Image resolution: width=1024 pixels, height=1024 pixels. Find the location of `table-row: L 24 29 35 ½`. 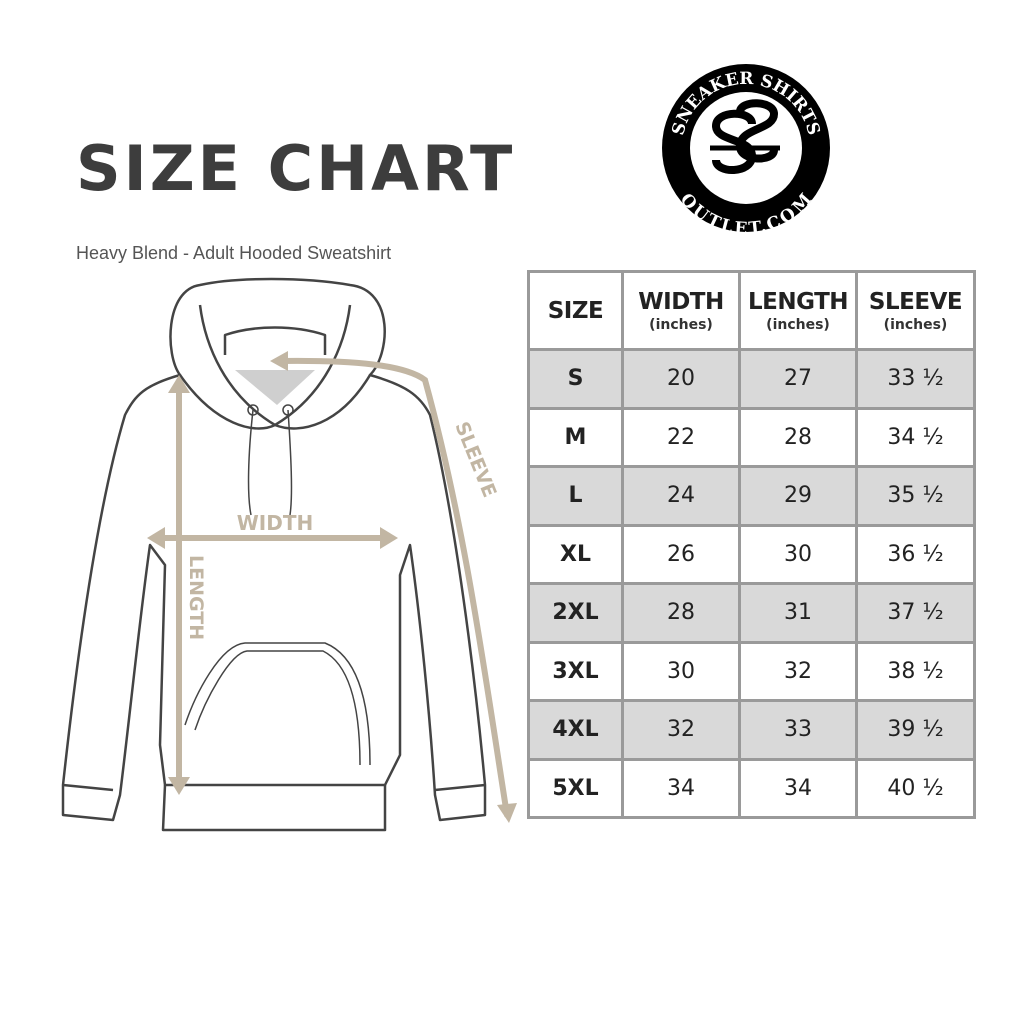

table-row: L 24 29 35 ½ is located at coordinates (751, 496).